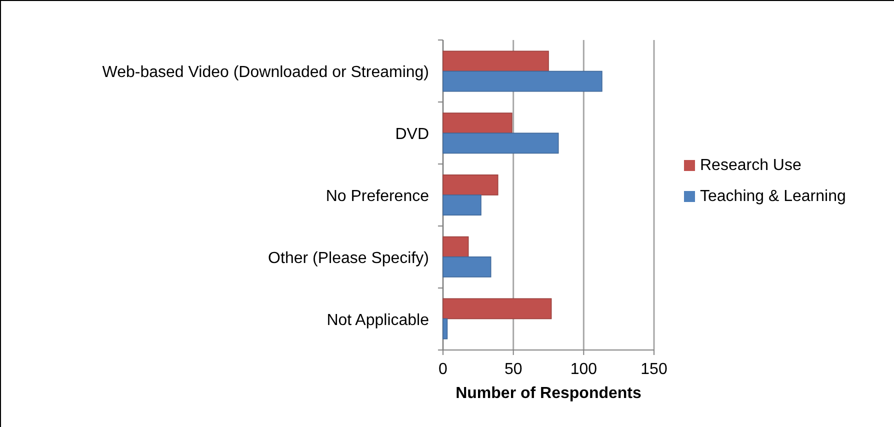 This screenshot has height=427, width=894. What do you see at coordinates (378, 320) in the screenshot?
I see `y-tick-label: Not Applicable` at bounding box center [378, 320].